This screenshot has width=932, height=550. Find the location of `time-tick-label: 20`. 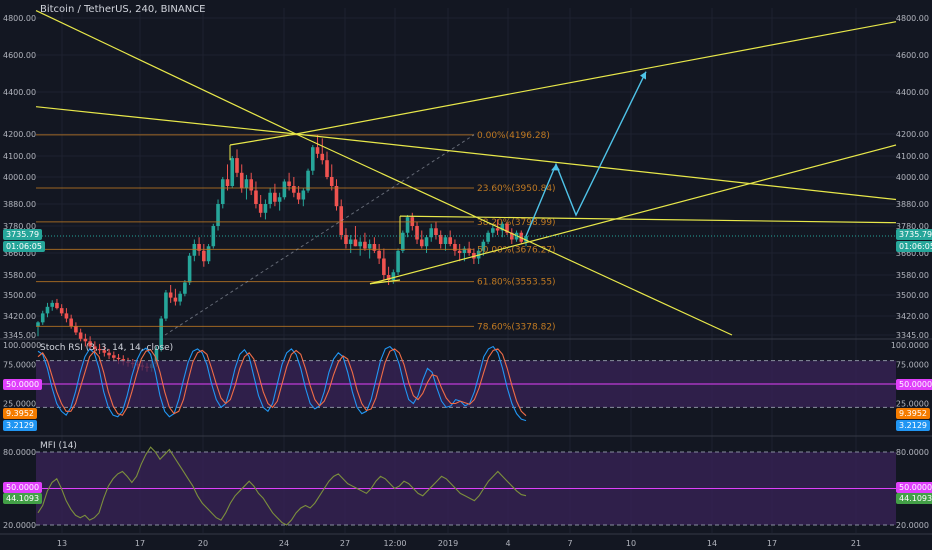

time-tick-label: 20 is located at coordinates (203, 543).